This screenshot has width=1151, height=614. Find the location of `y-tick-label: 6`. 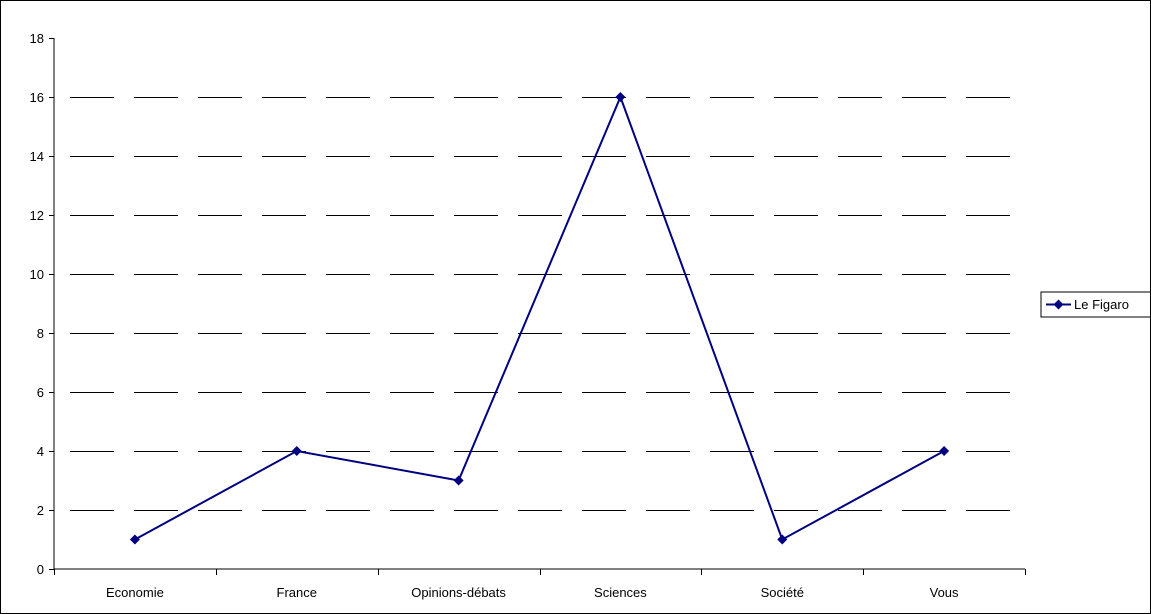

y-tick-label: 6 is located at coordinates (40, 392).